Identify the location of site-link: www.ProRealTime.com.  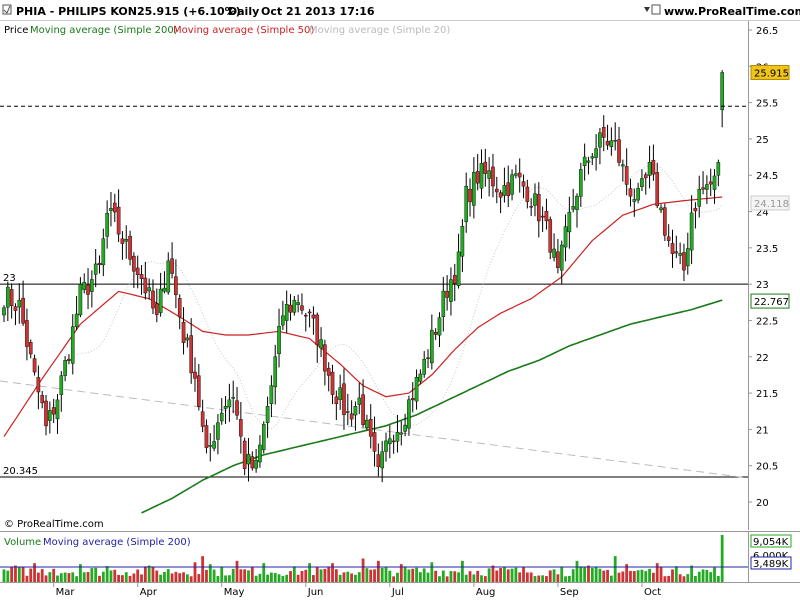
(732, 11).